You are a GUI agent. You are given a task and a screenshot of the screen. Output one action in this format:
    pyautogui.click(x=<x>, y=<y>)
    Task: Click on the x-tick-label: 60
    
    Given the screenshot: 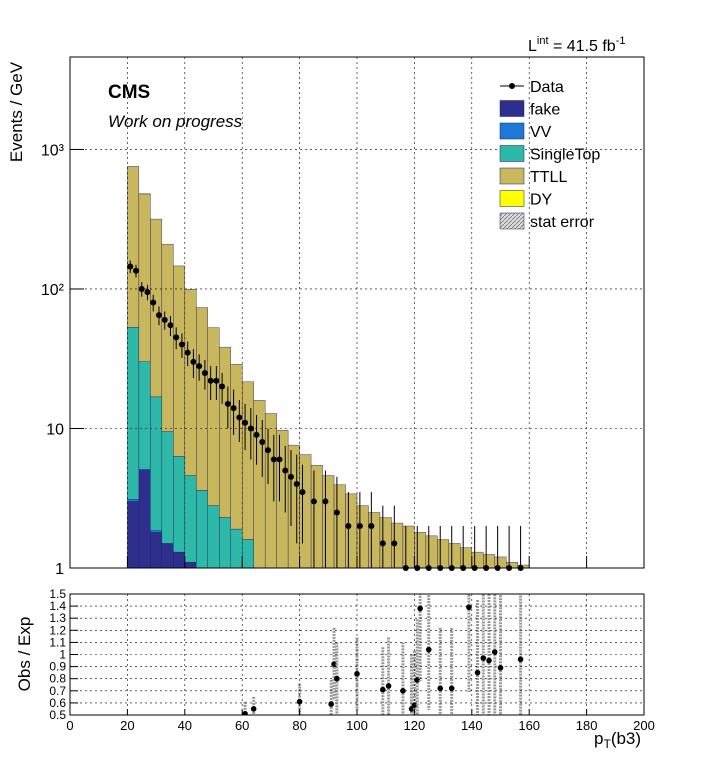 What is the action you would take?
    pyautogui.click(x=242, y=725)
    